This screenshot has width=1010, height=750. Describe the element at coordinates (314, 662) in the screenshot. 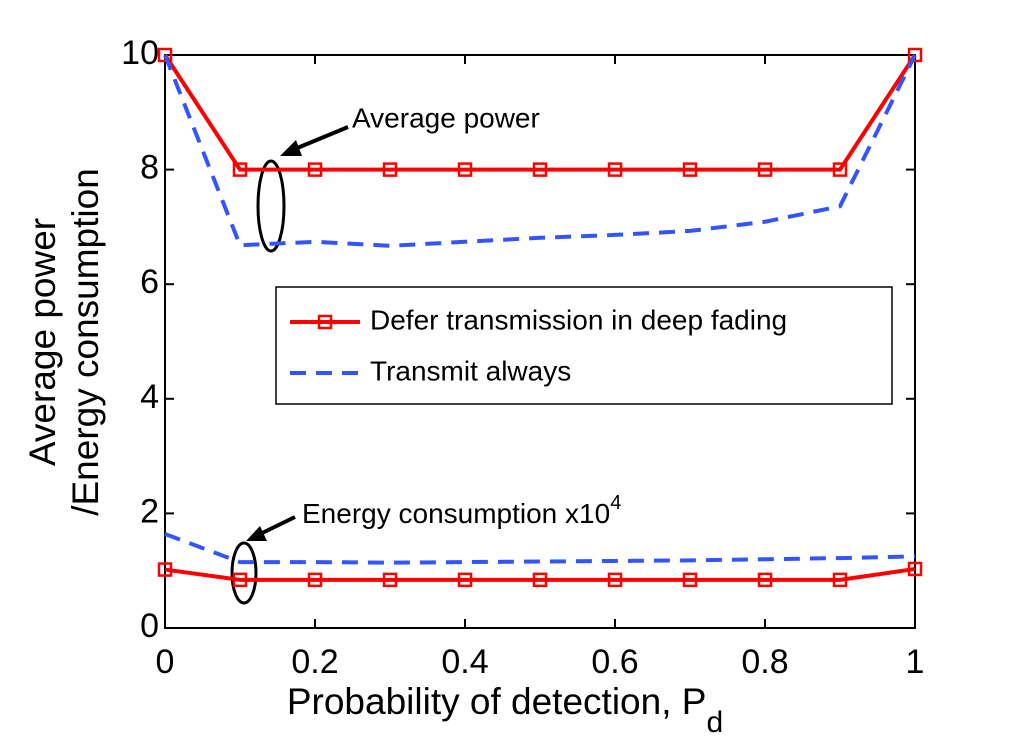

I see `x-tick-label: 0.2` at that location.